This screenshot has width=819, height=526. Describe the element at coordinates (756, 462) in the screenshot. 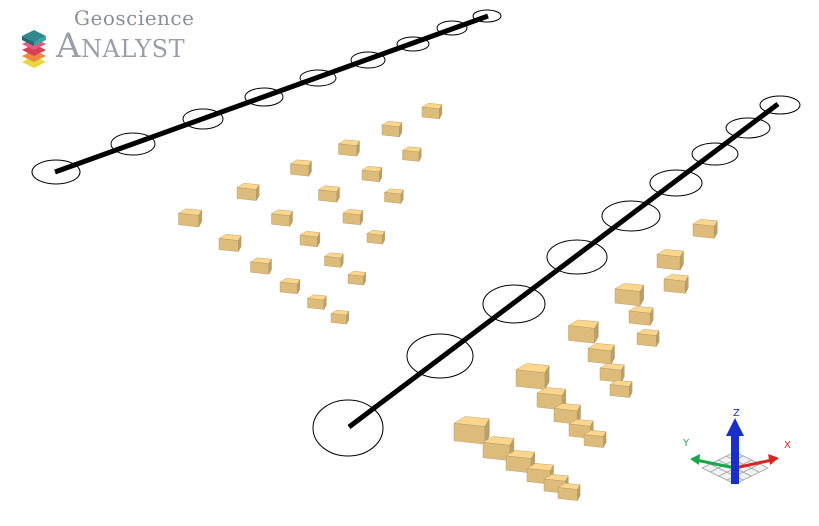

I see `x-axis-arrow` at that location.